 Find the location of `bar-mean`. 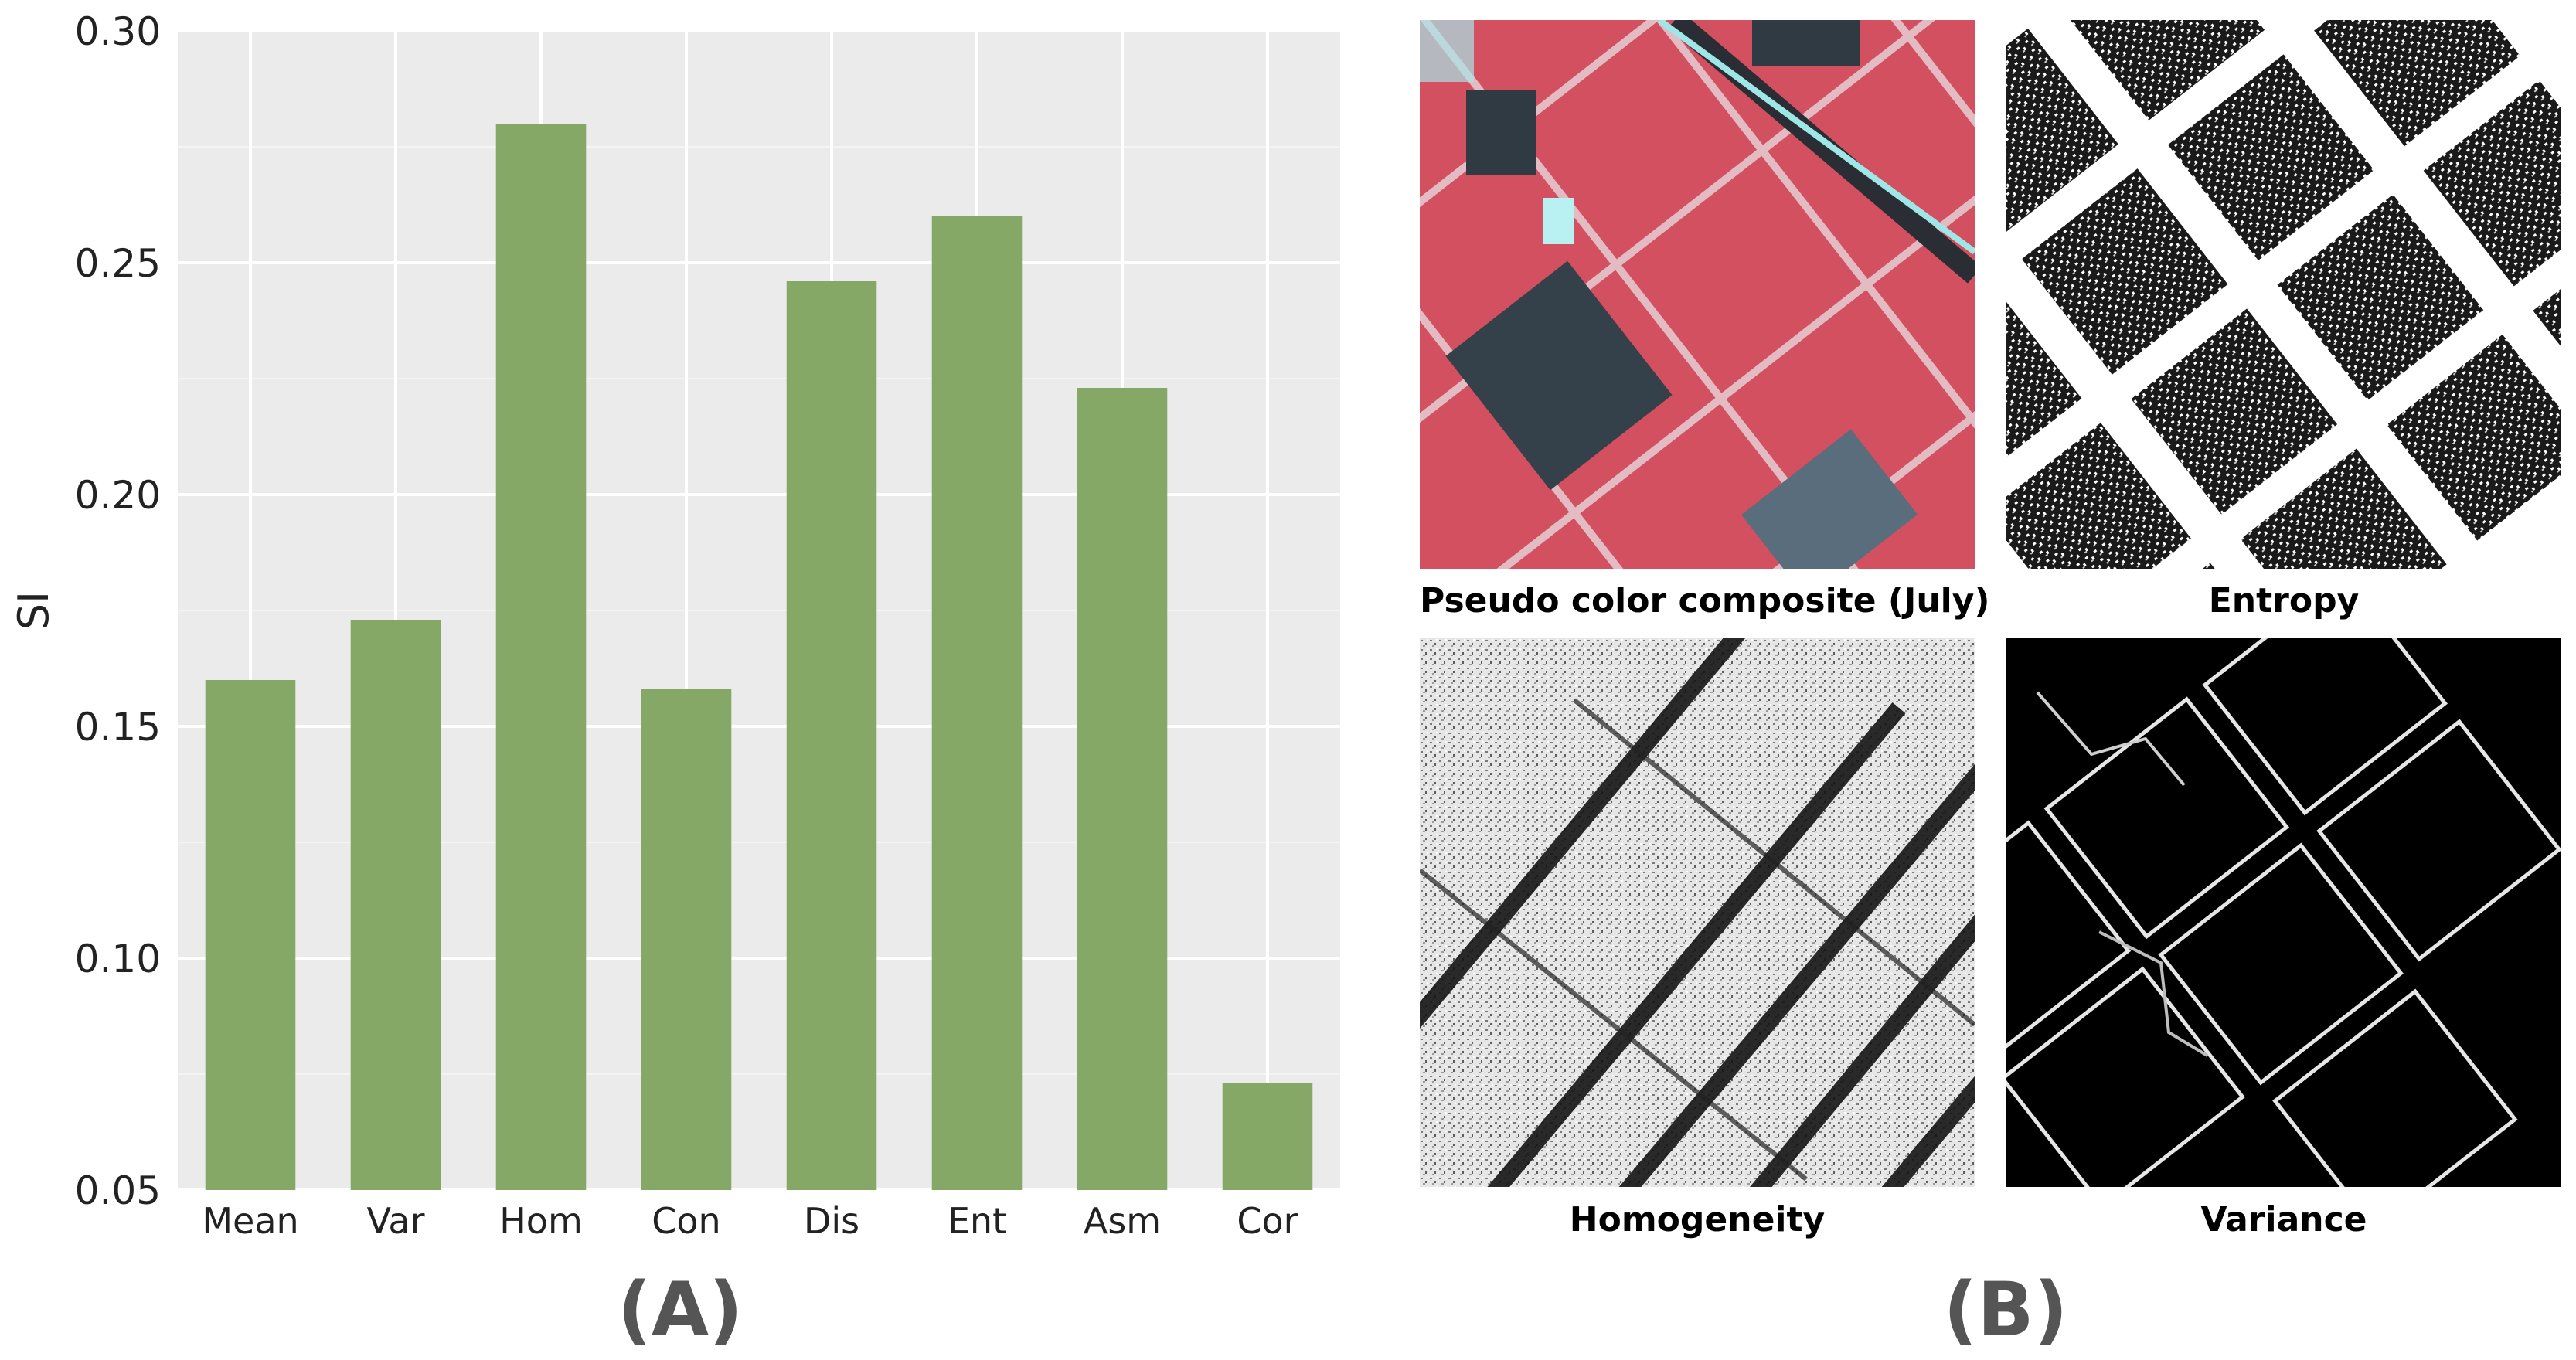

bar-mean is located at coordinates (250, 935).